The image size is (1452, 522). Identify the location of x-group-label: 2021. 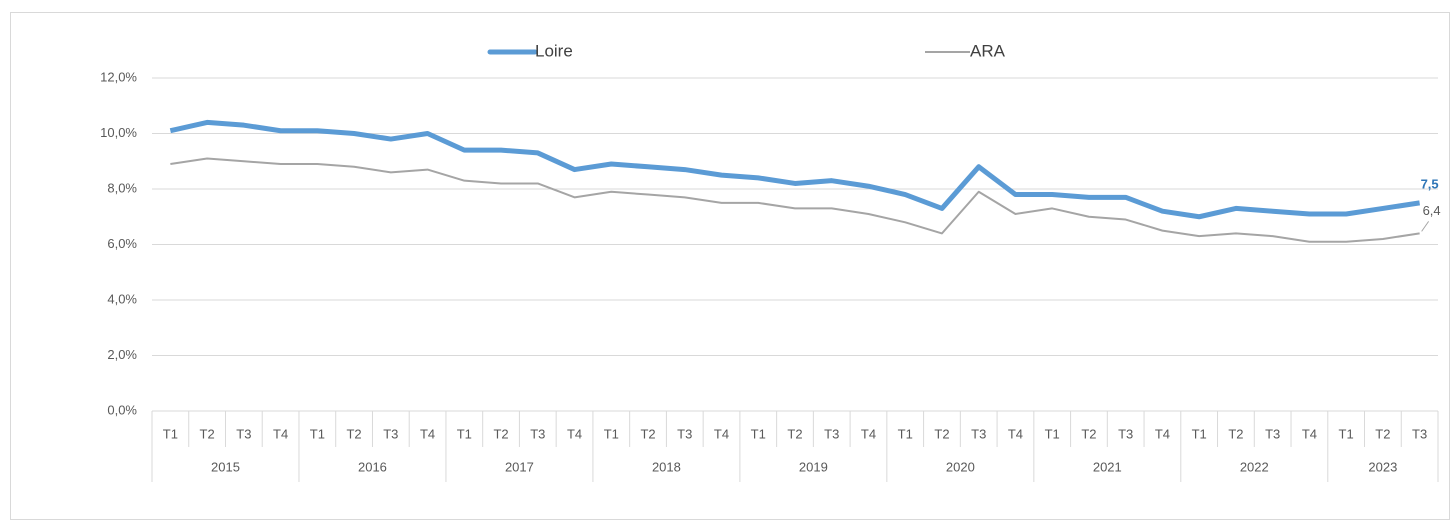
(1107, 466).